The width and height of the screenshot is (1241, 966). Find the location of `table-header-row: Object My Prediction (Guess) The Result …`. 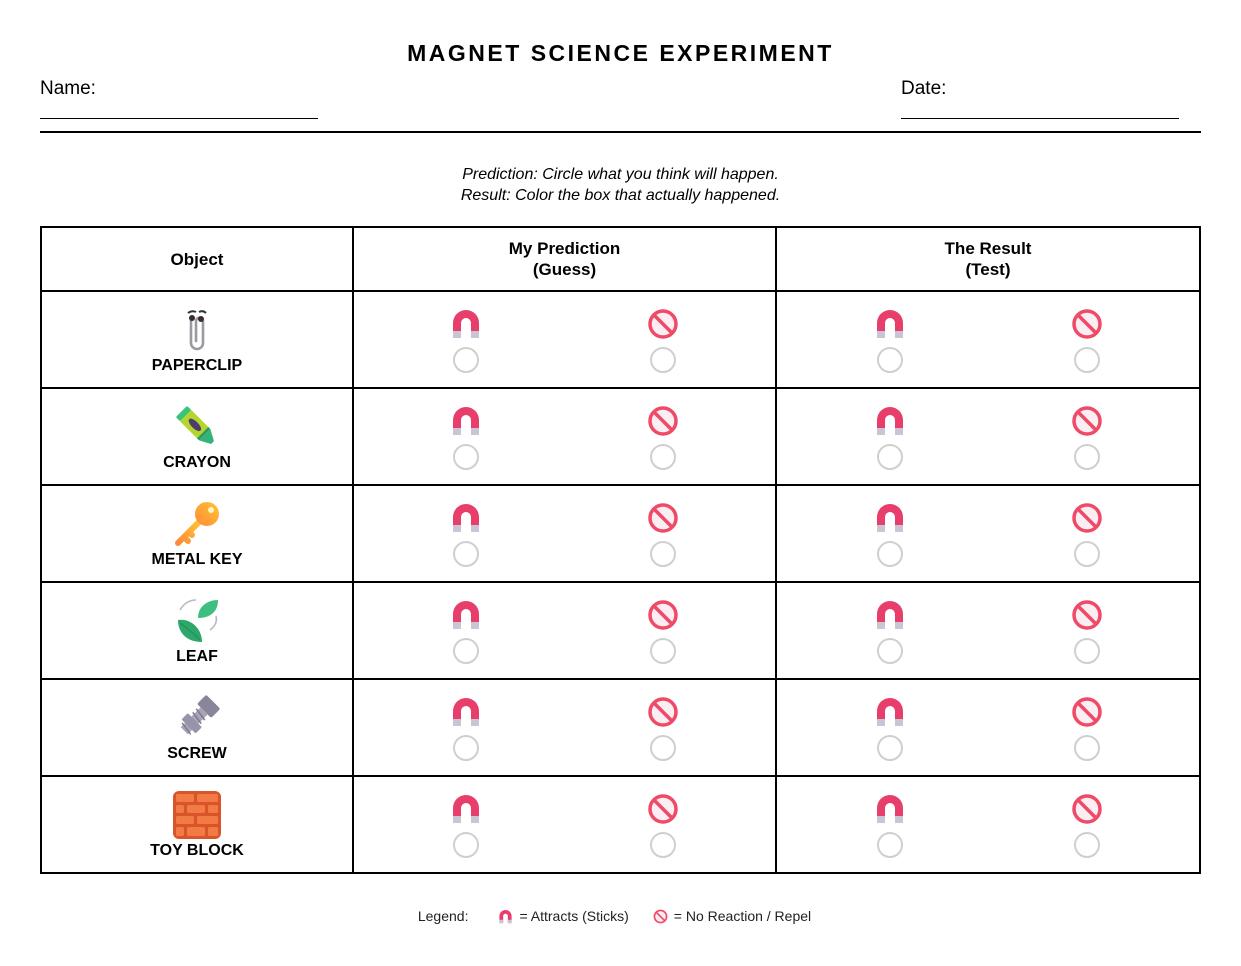

table-header-row: Object My Prediction (Guess) The Result … is located at coordinates (620, 259).